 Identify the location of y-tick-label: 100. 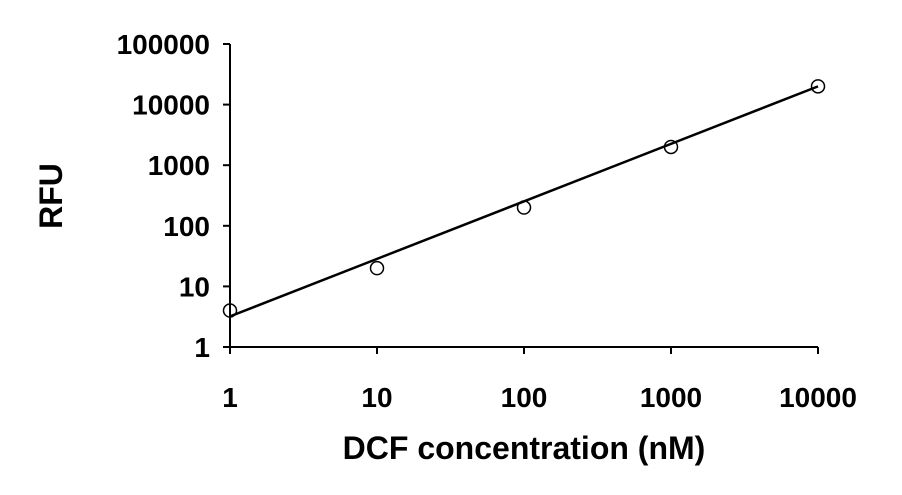
(186, 226).